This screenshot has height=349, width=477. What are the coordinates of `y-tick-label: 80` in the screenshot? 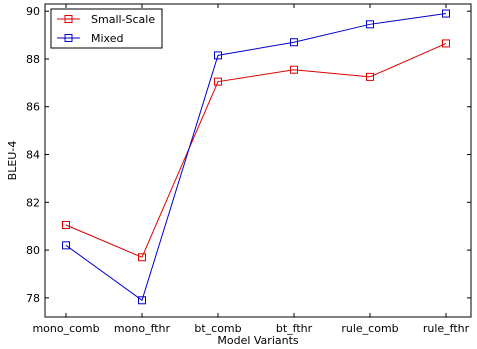 It's located at (33, 250).